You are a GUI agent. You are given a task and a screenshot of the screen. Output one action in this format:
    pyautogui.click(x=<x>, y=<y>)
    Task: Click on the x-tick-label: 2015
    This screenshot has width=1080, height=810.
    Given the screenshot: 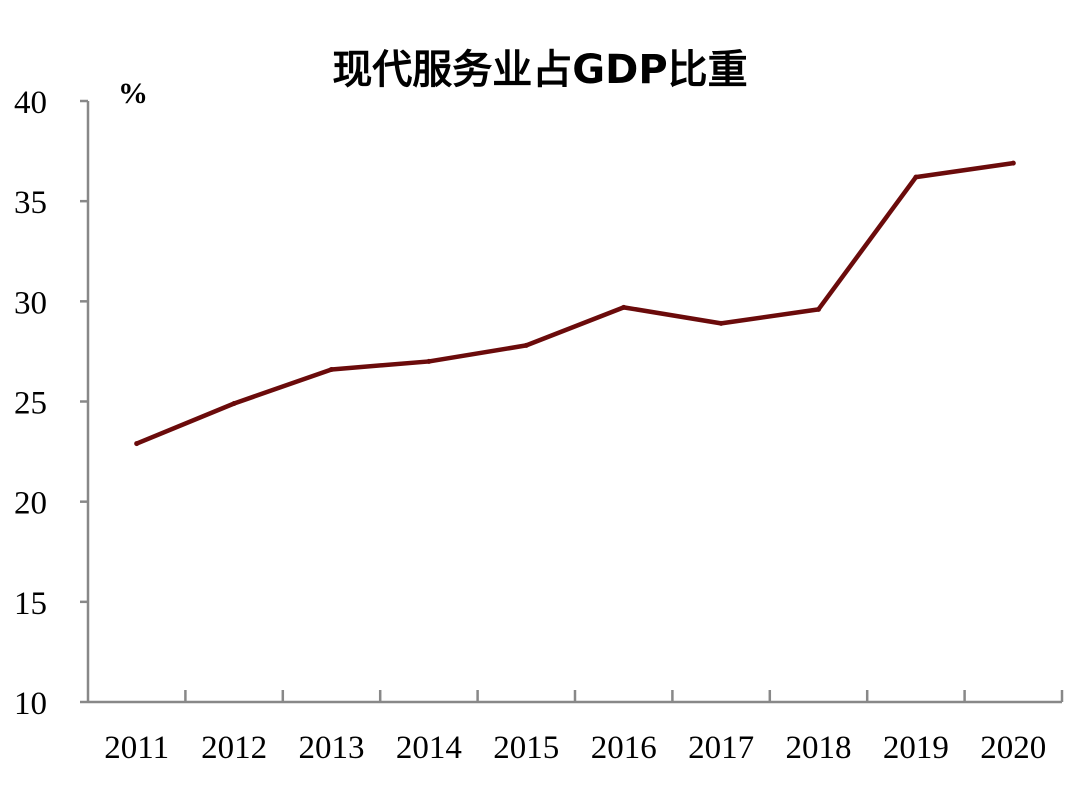 What is the action you would take?
    pyautogui.click(x=526, y=748)
    